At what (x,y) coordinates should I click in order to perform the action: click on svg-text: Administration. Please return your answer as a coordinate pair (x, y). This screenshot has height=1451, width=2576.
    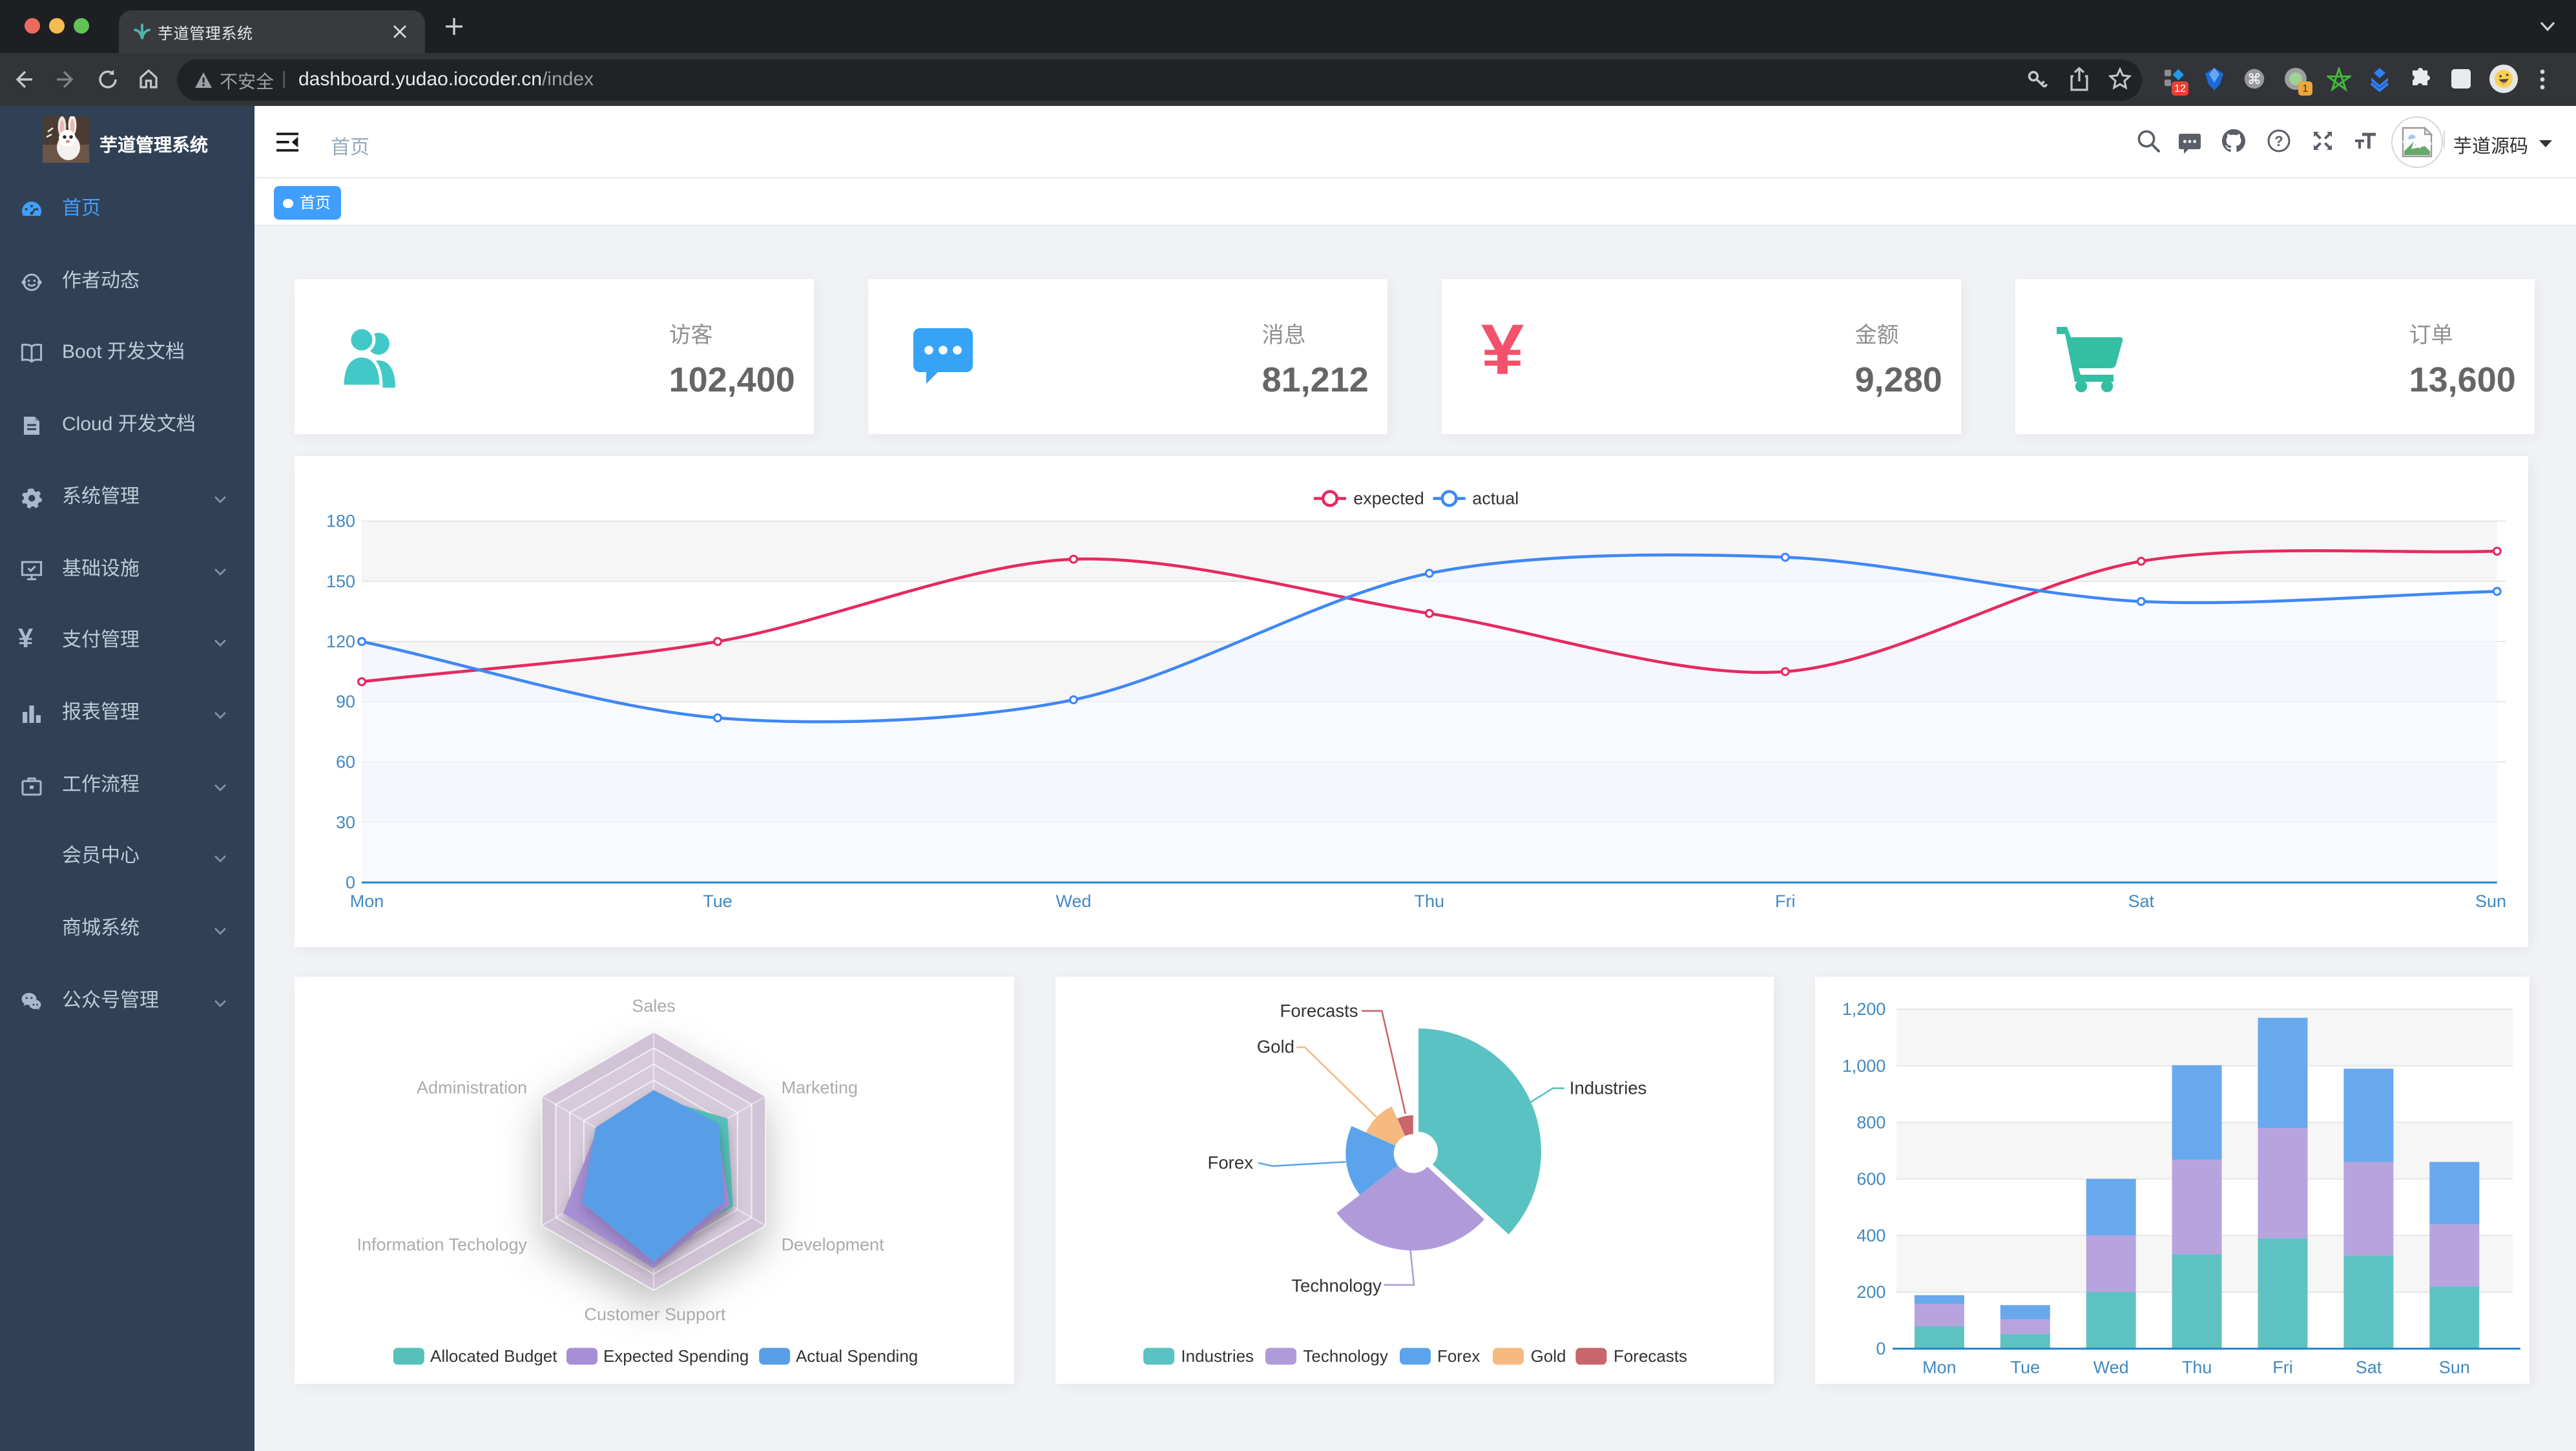
    Looking at the image, I should click on (472, 1087).